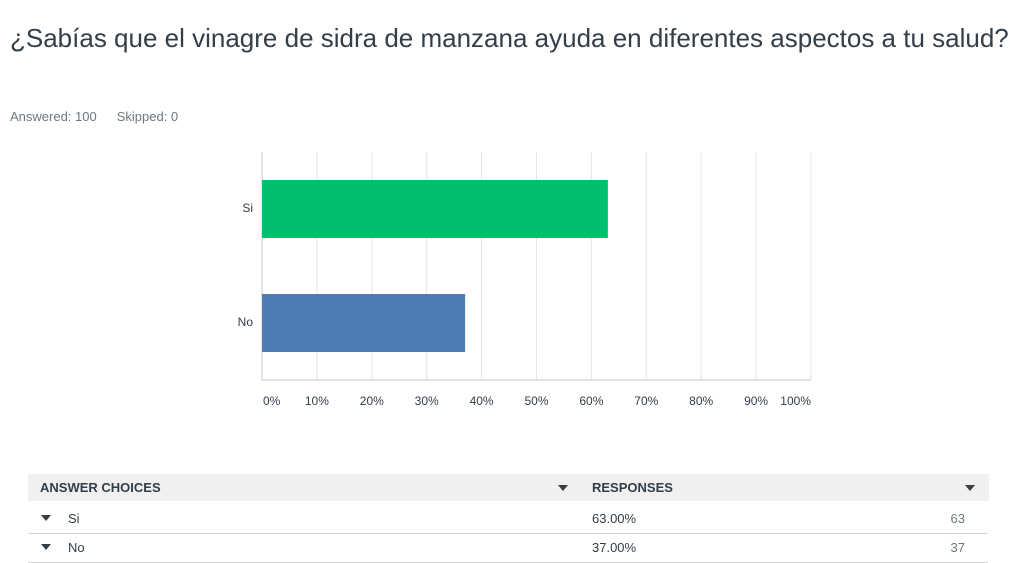 Image resolution: width=1016 pixels, height=563 pixels. What do you see at coordinates (76, 547) in the screenshot?
I see `cell: No` at bounding box center [76, 547].